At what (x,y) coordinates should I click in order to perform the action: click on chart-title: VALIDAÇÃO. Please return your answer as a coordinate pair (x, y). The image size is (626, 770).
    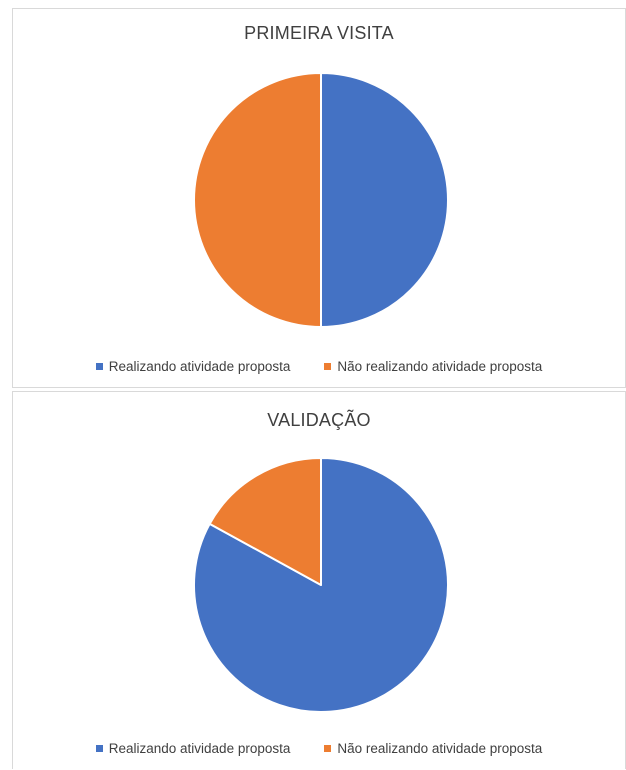
    Looking at the image, I should click on (319, 420).